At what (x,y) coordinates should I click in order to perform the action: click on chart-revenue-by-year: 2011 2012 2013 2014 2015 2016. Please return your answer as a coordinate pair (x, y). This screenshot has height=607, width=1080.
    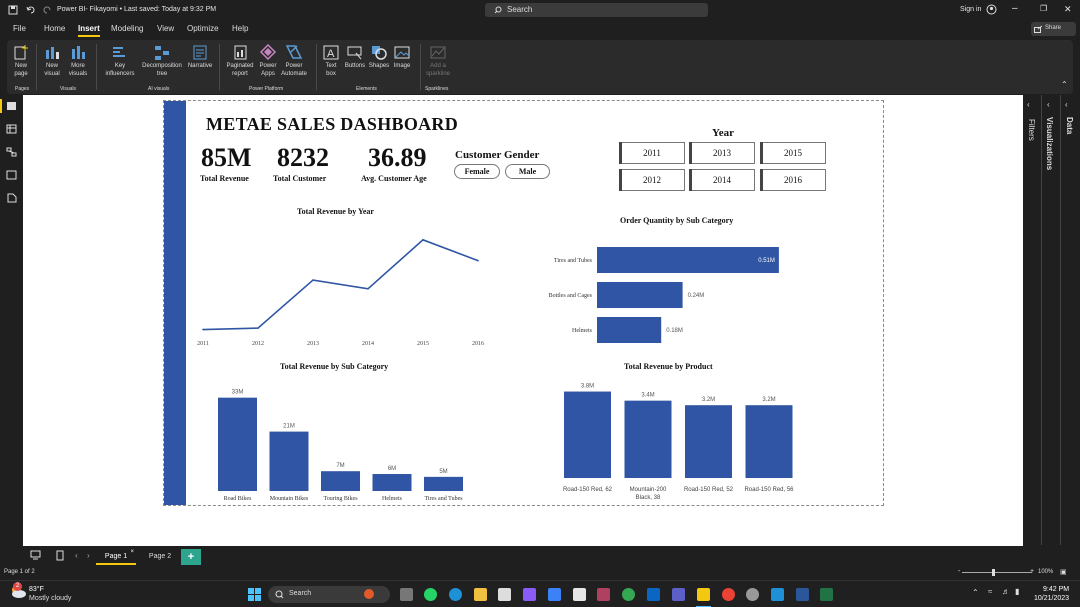
    Looking at the image, I should click on (342, 284).